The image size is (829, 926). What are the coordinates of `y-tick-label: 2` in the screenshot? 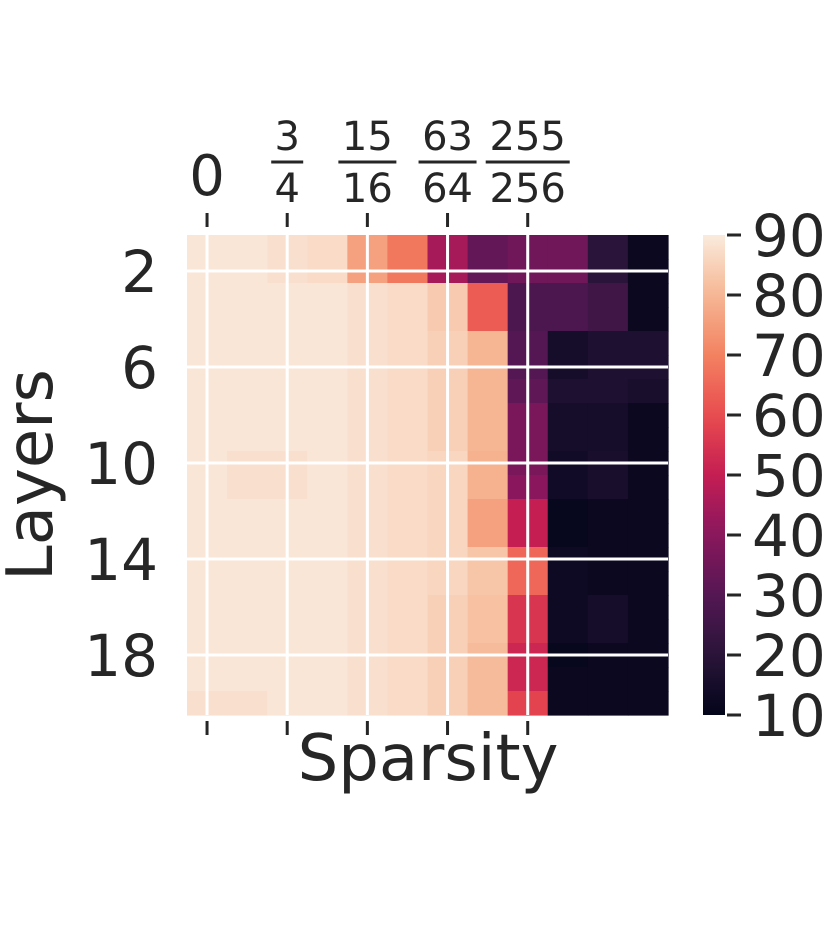 It's located at (139, 272).